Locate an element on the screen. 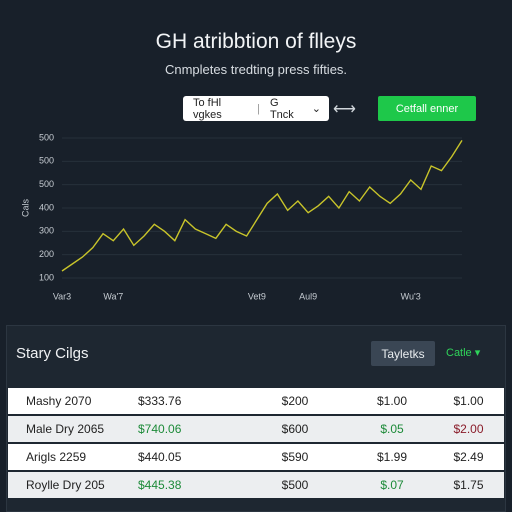 This screenshot has height=512, width=512. x-tick-label: Var3 is located at coordinates (62, 296).